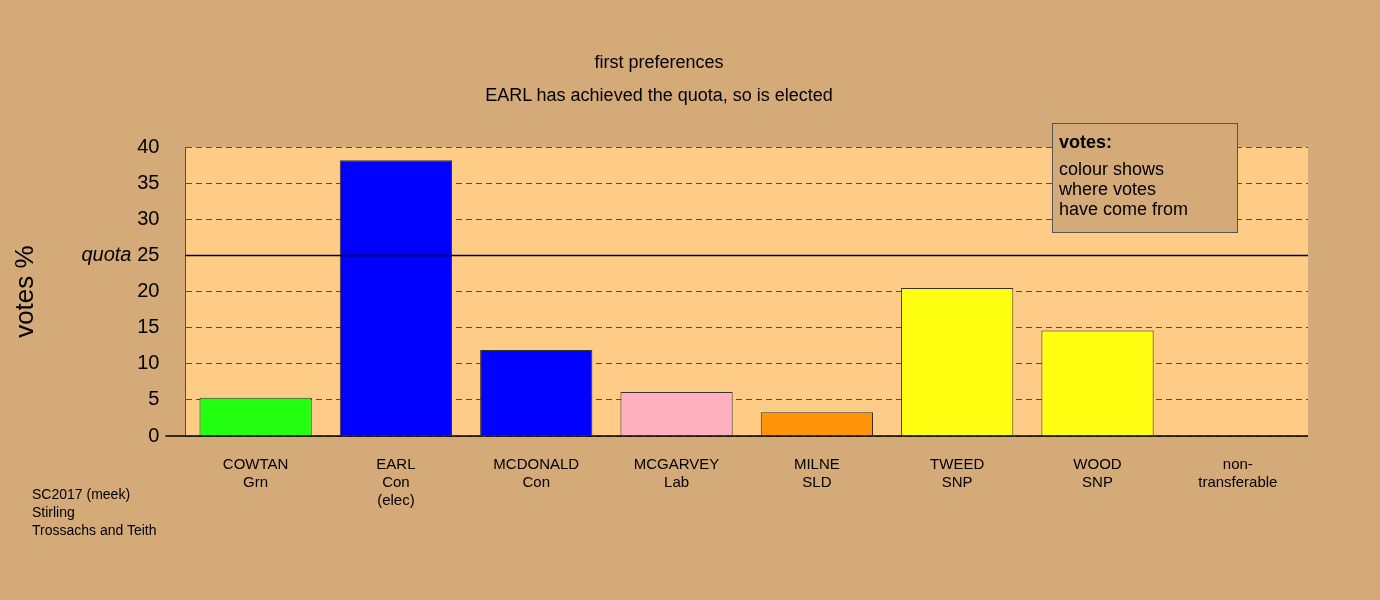 The height and width of the screenshot is (600, 1380). I want to click on x-tick-label: MCDONALD Con, so click(536, 473).